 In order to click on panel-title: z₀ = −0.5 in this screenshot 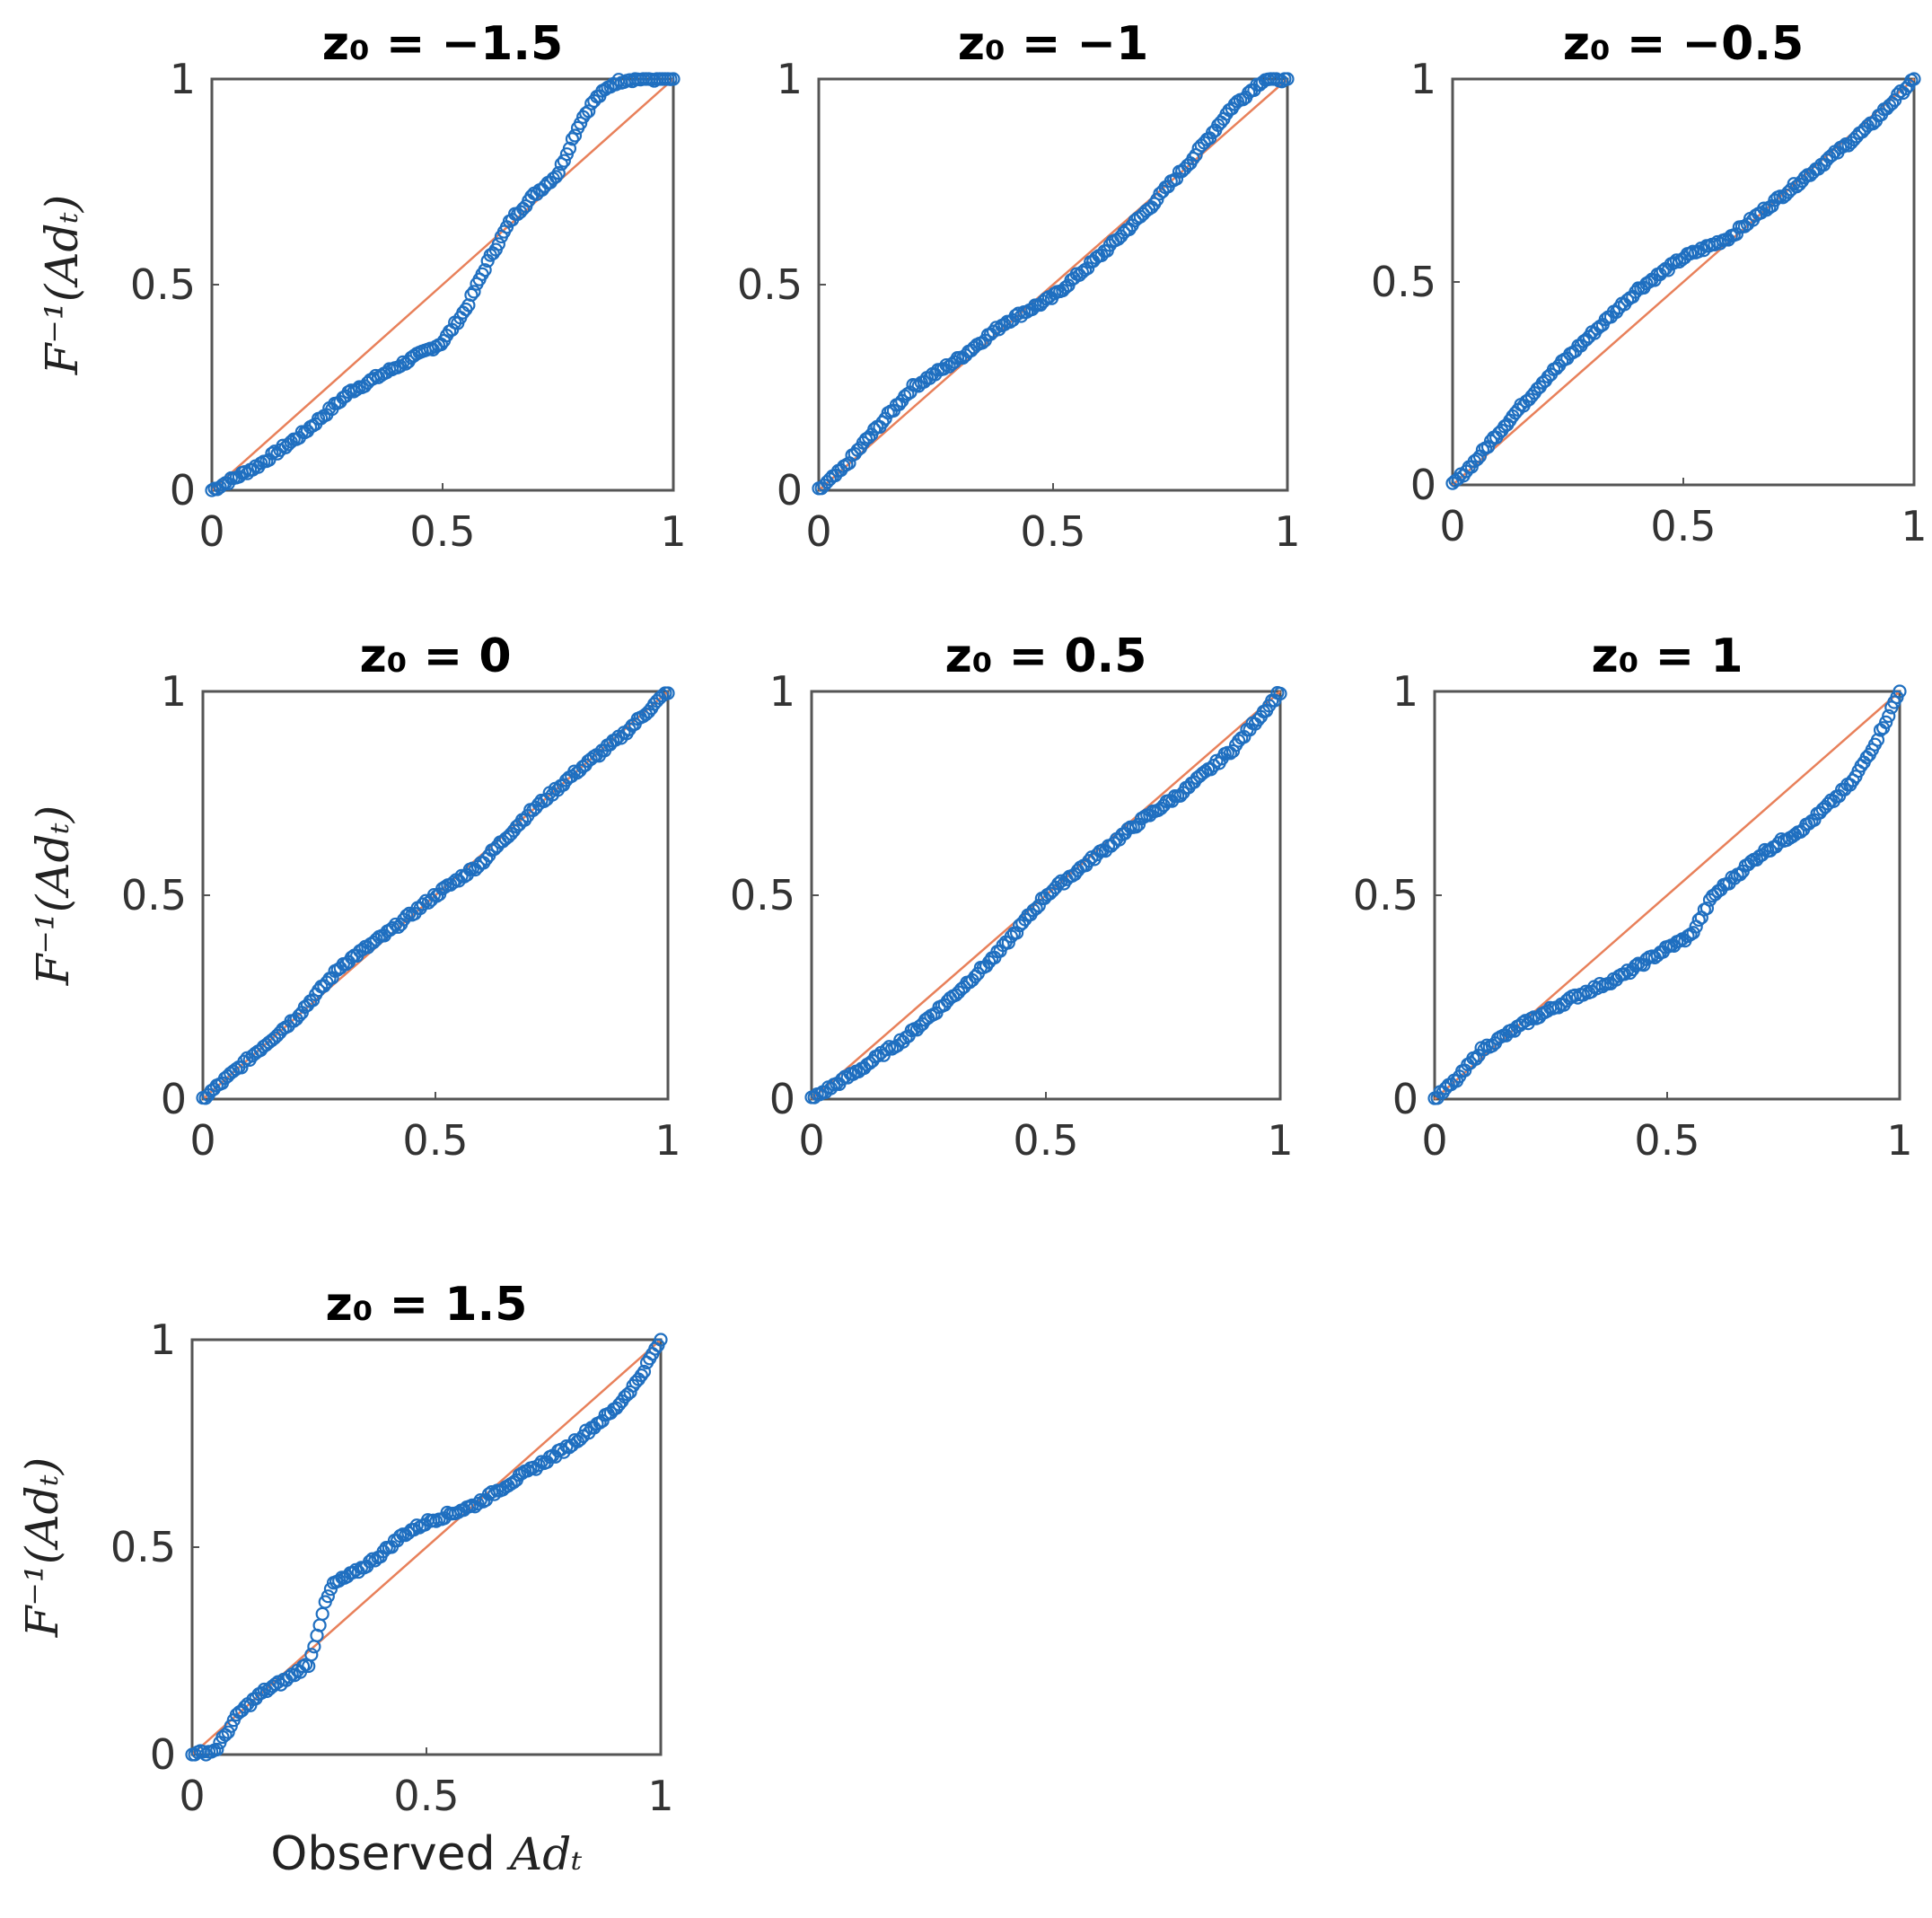, I will do `click(1684, 44)`.